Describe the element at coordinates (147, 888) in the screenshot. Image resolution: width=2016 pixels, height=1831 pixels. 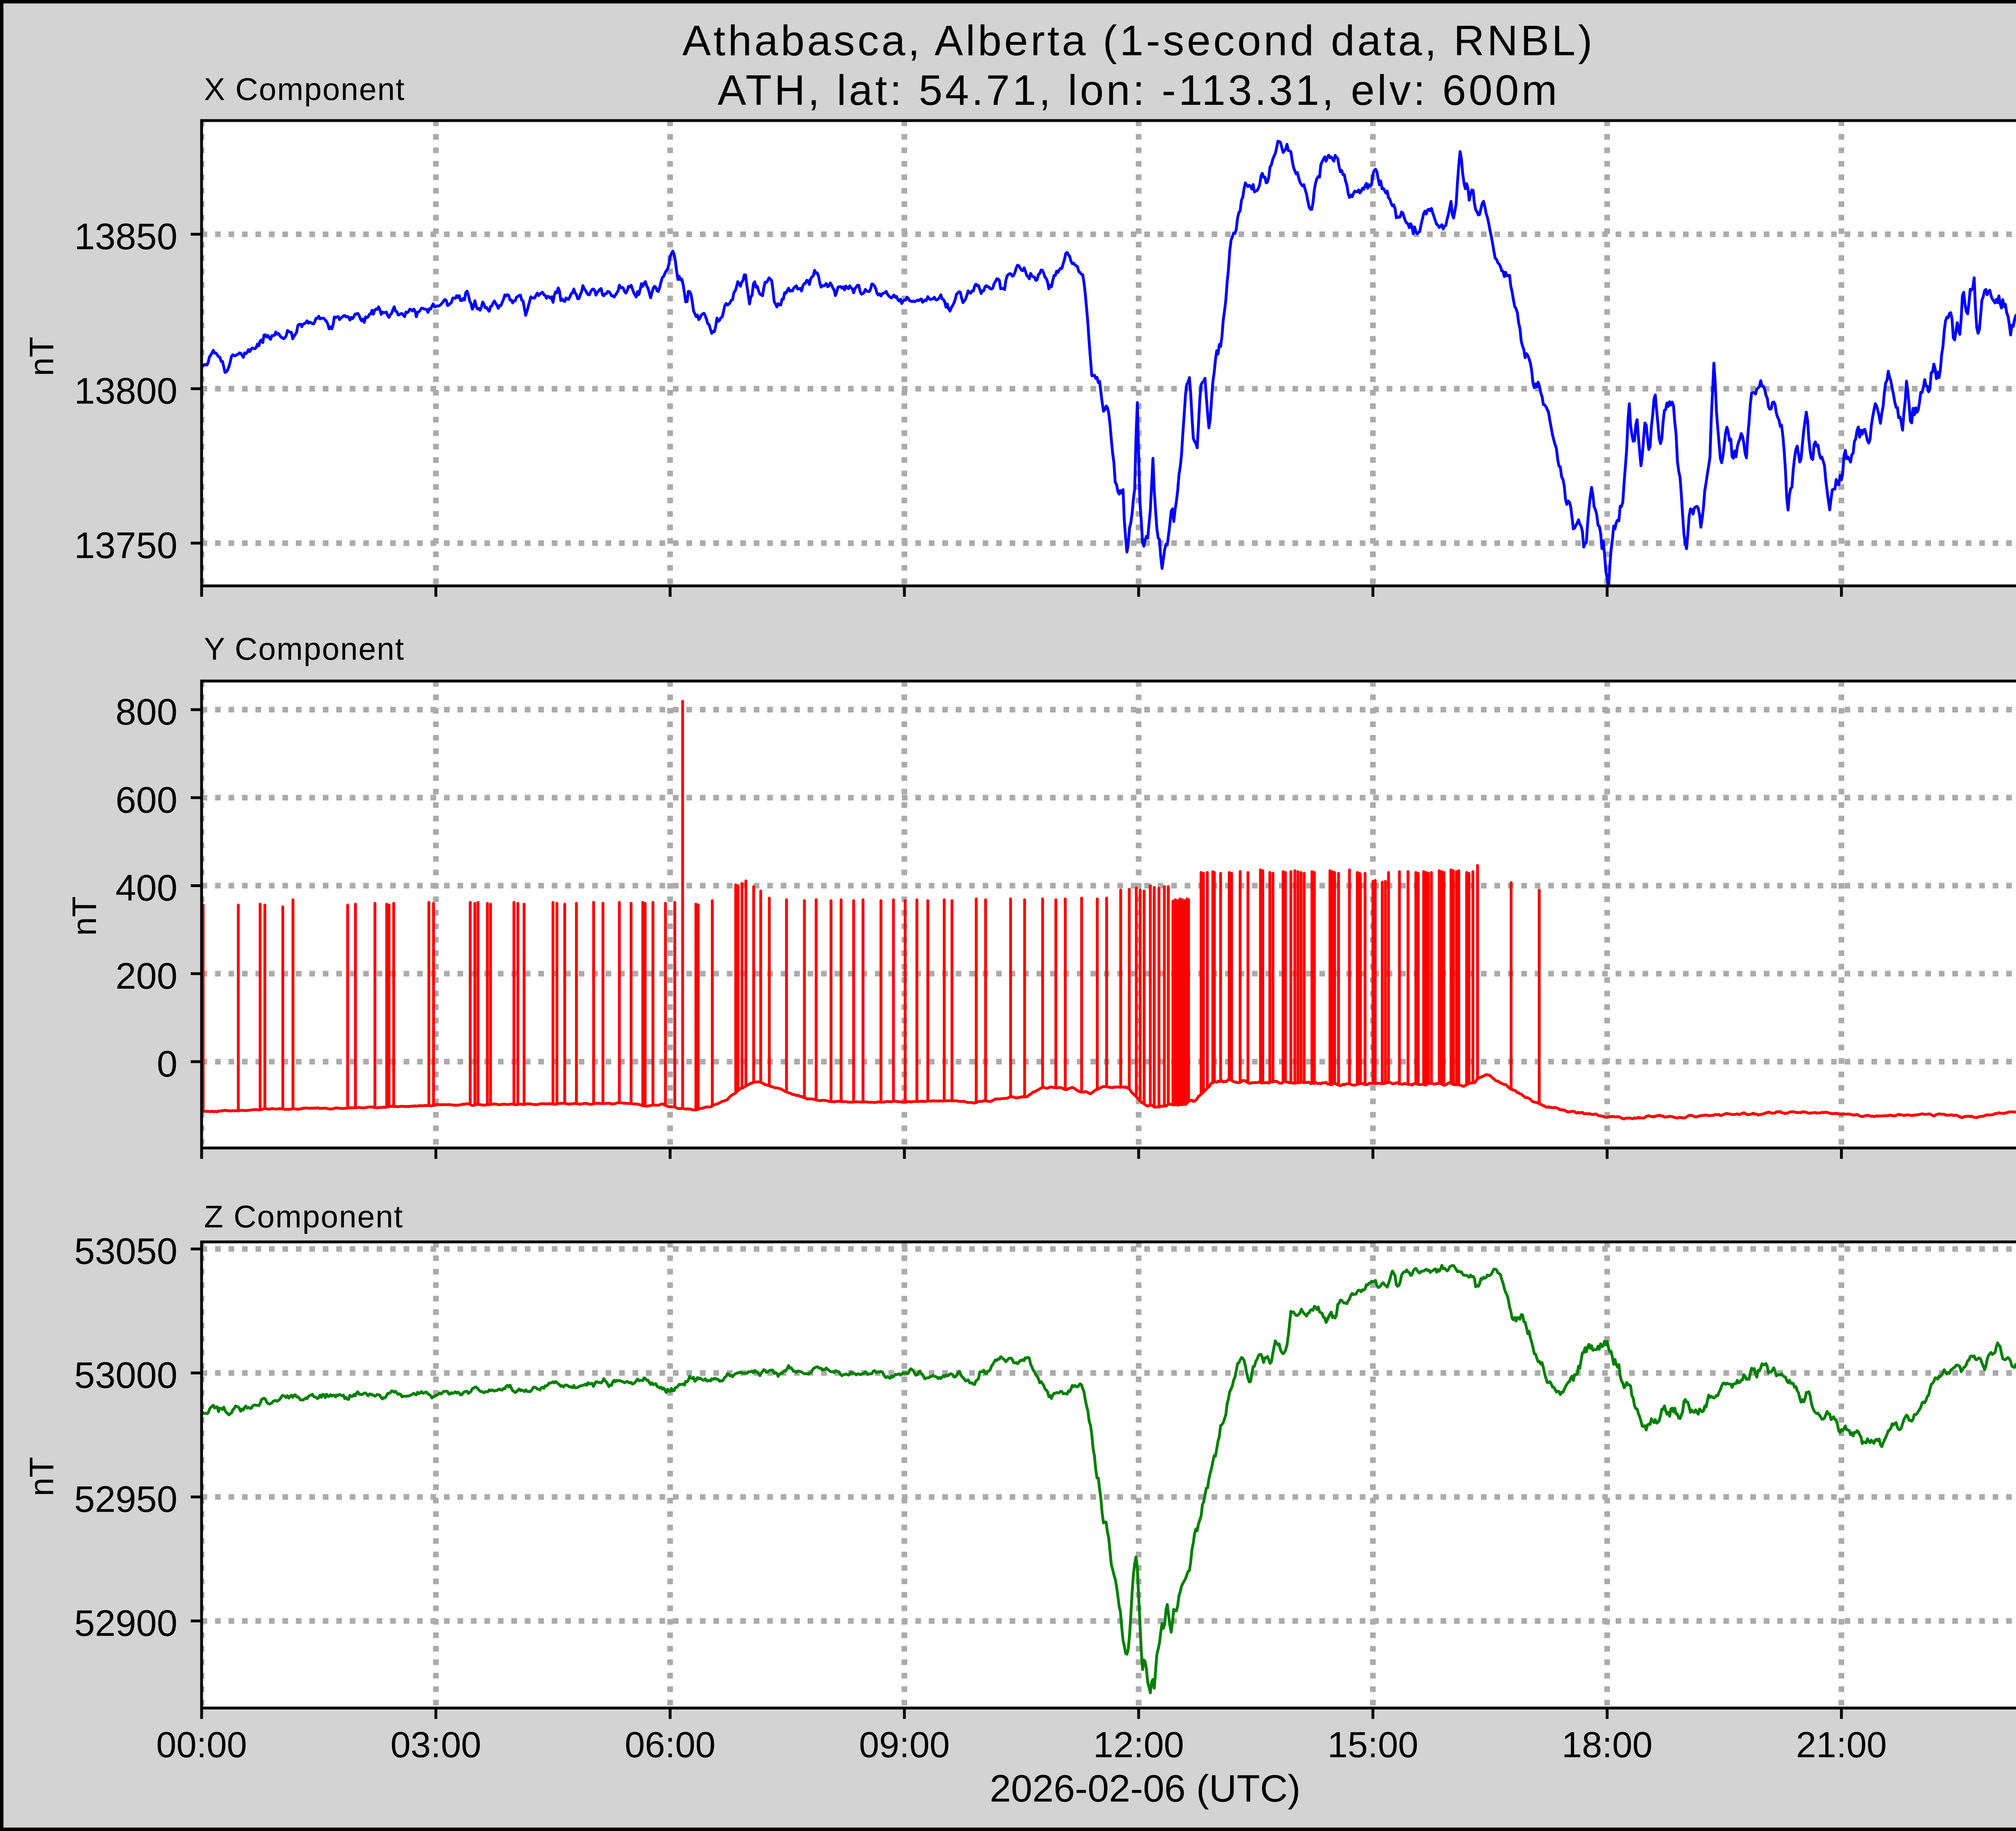
I see `svg-text: 400` at that location.